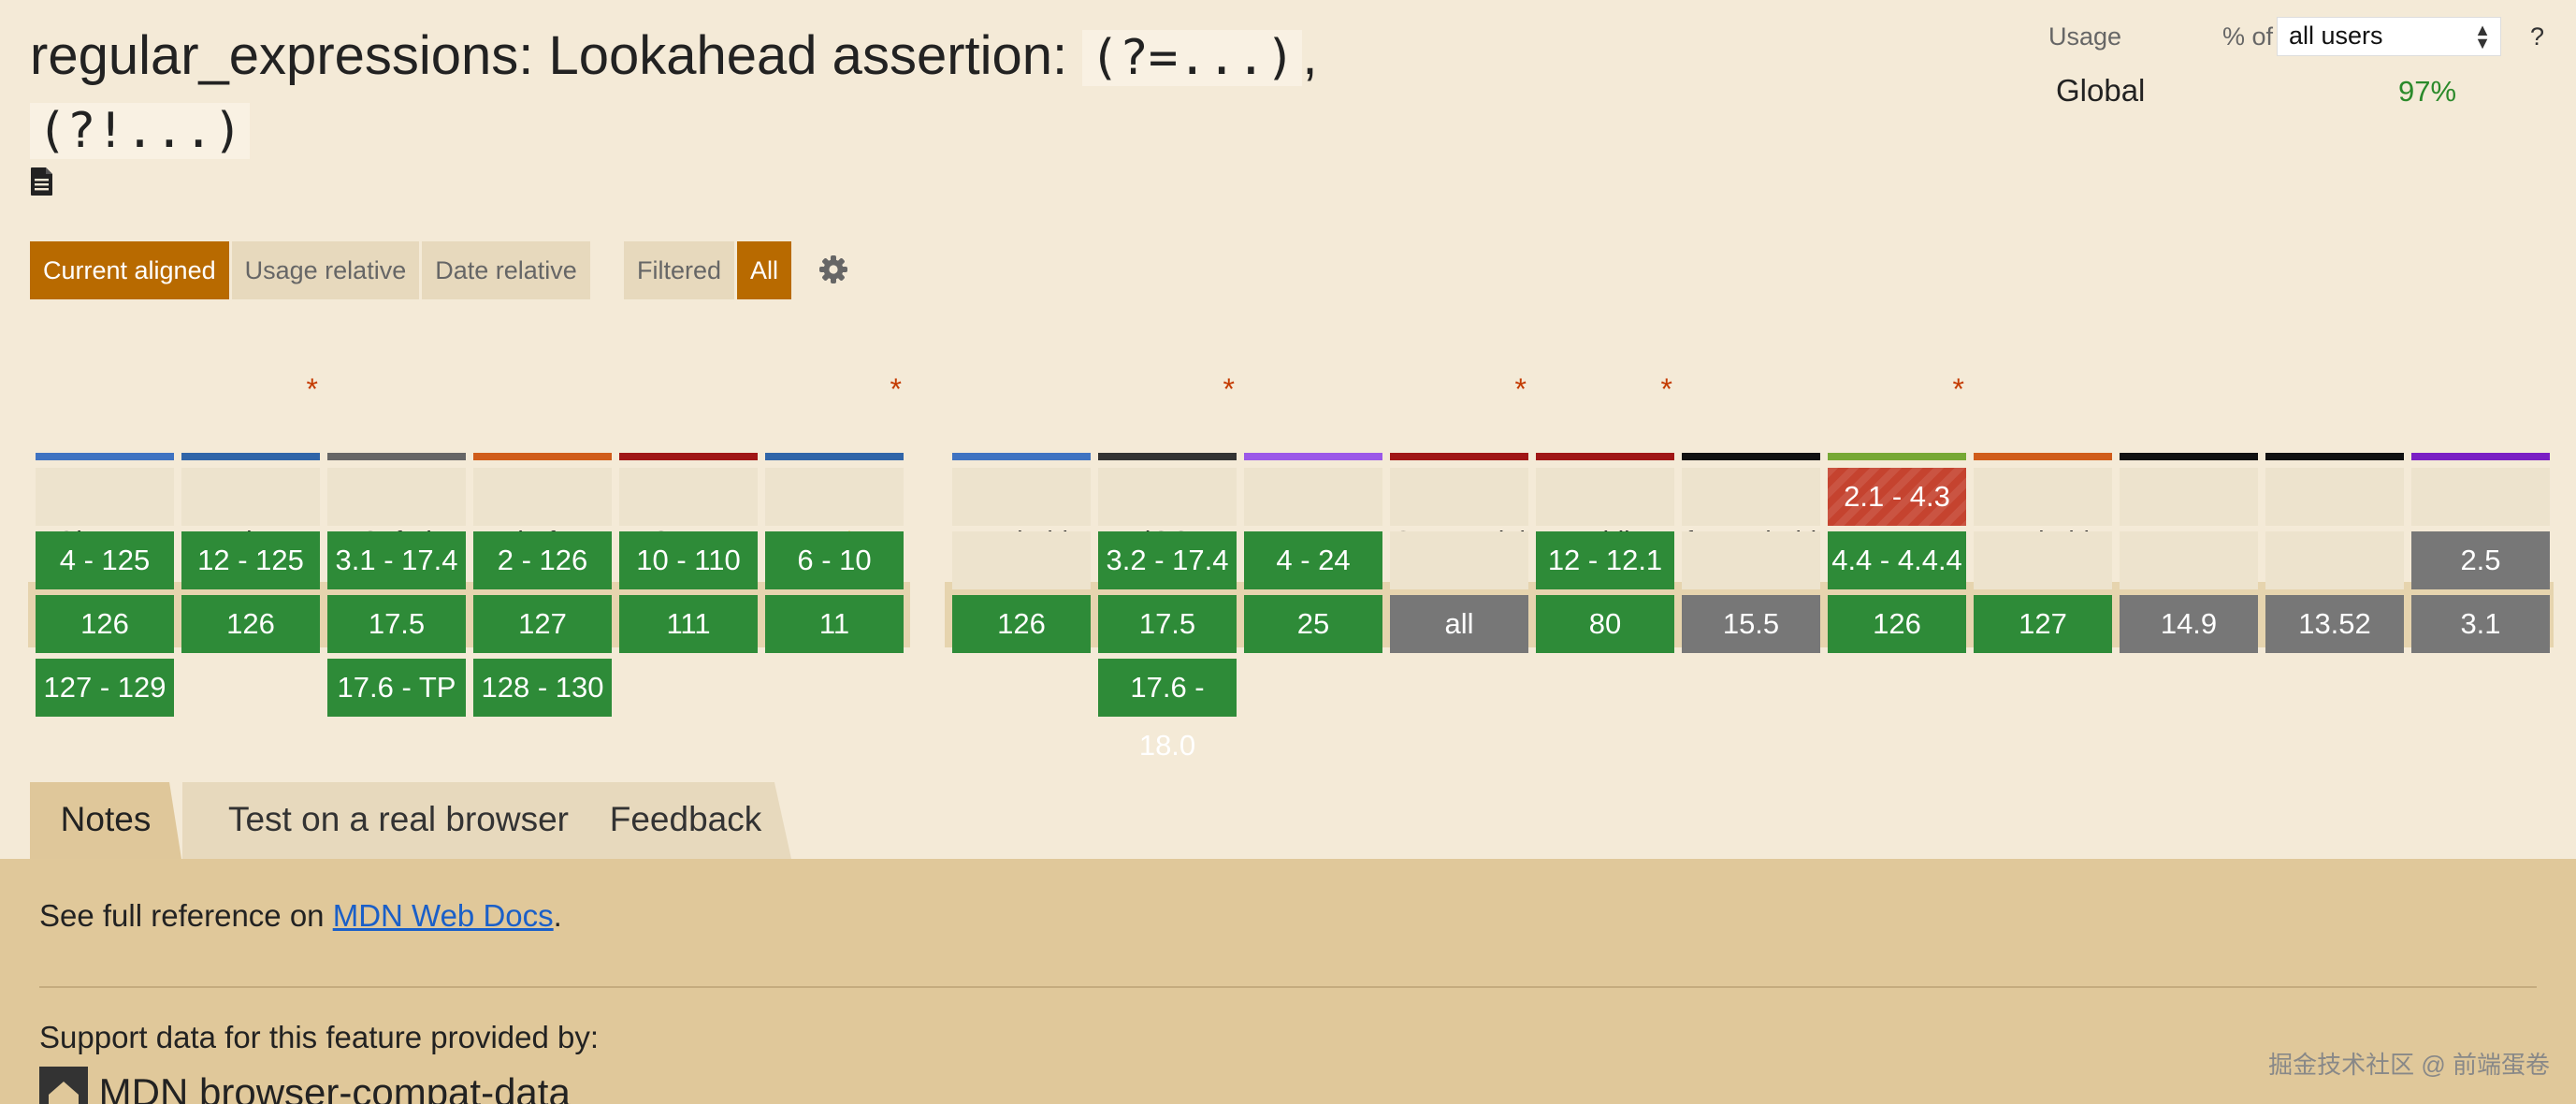 The width and height of the screenshot is (2576, 1104). Describe the element at coordinates (1751, 624) in the screenshot. I see `support-cell: 15.5` at that location.